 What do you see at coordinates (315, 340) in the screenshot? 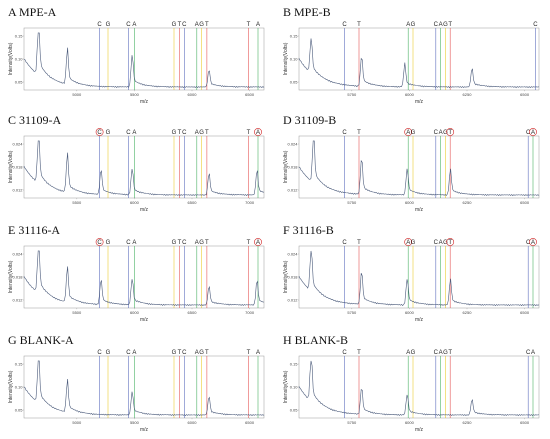
I see `panel-title: H BLANK-B` at bounding box center [315, 340].